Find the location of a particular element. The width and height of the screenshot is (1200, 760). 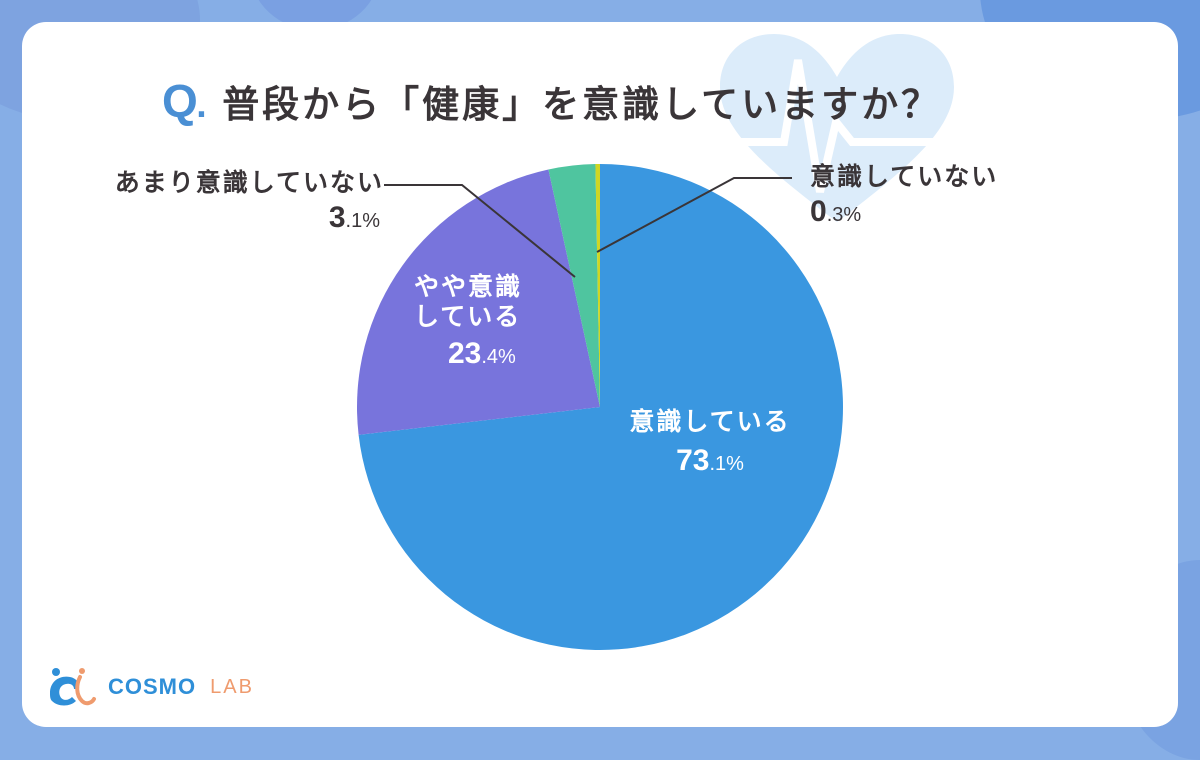

question-title: Q . 普段から「健康」を意識していますか？ is located at coordinates (551, 104).